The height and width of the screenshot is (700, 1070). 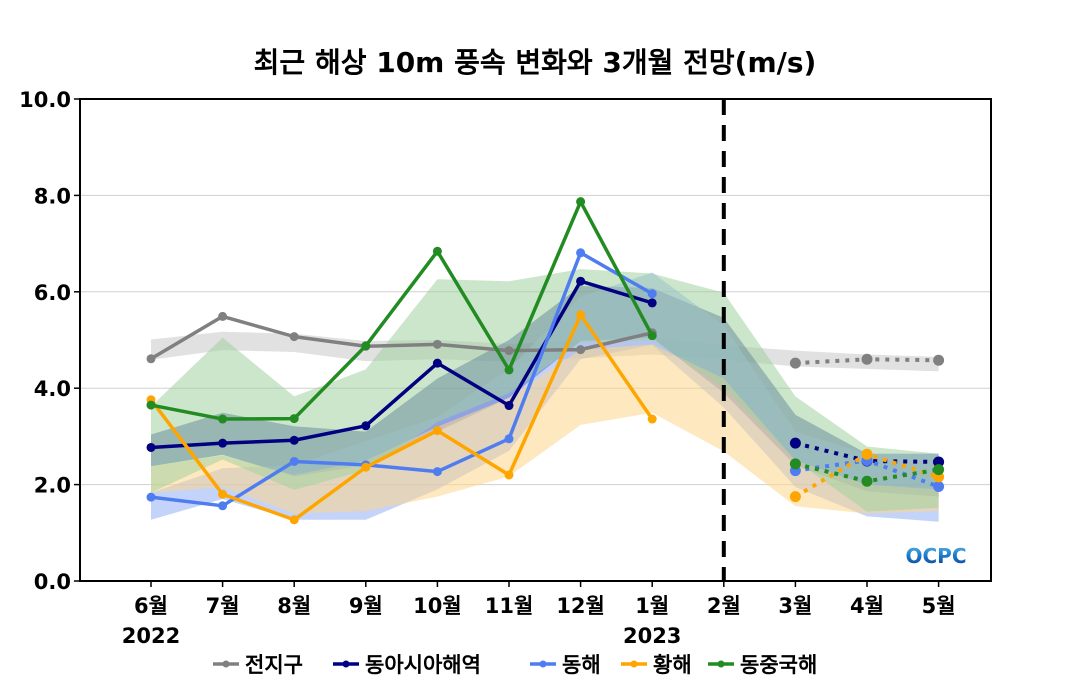 I want to click on x-tick-label: 10월, so click(x=437, y=606).